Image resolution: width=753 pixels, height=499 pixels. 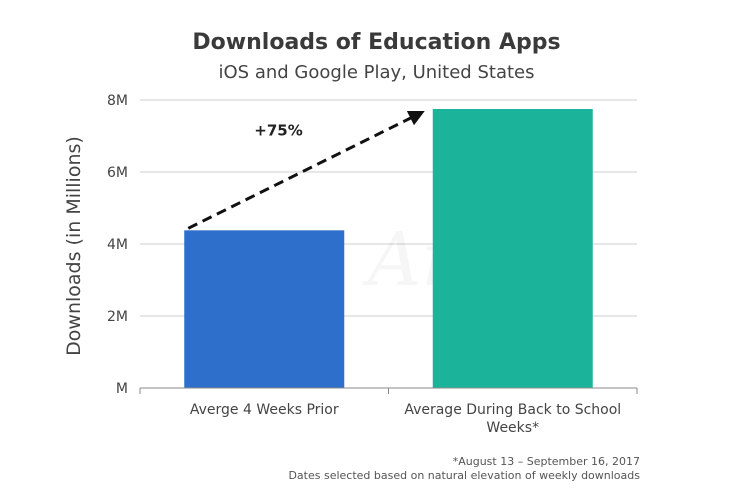 What do you see at coordinates (117, 317) in the screenshot?
I see `y-tick-label: 2M` at bounding box center [117, 317].